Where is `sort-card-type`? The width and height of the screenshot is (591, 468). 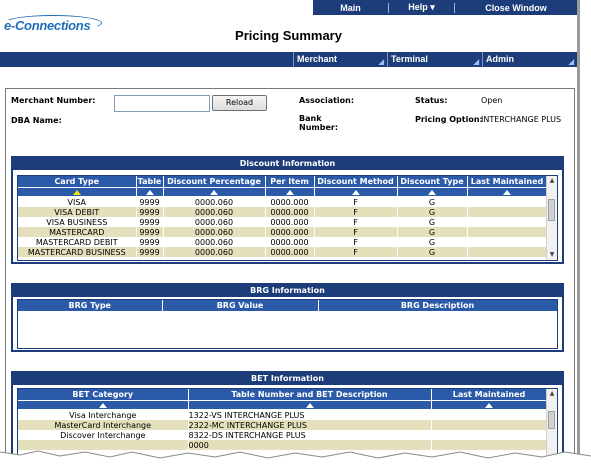
sort-card-type is located at coordinates (77, 192).